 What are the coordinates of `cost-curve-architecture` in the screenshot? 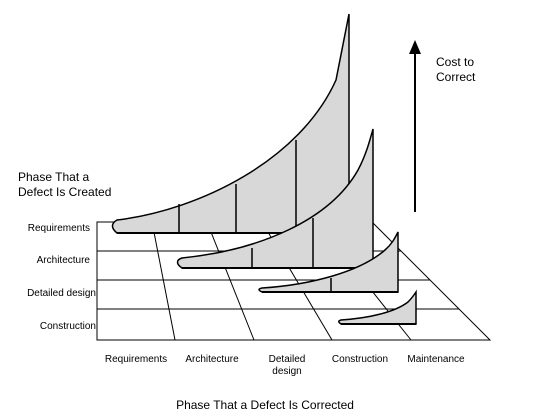 It's located at (278, 198).